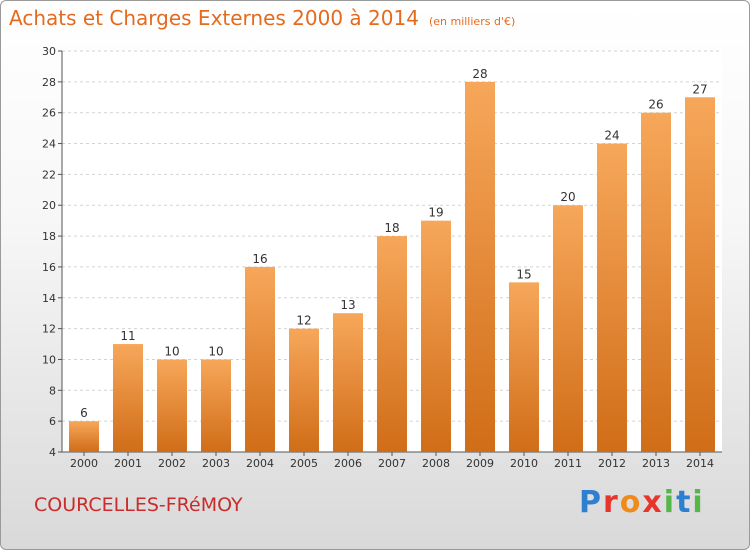 The height and width of the screenshot is (550, 750). Describe the element at coordinates (684, 502) in the screenshot. I see `logo-letter: t` at that location.